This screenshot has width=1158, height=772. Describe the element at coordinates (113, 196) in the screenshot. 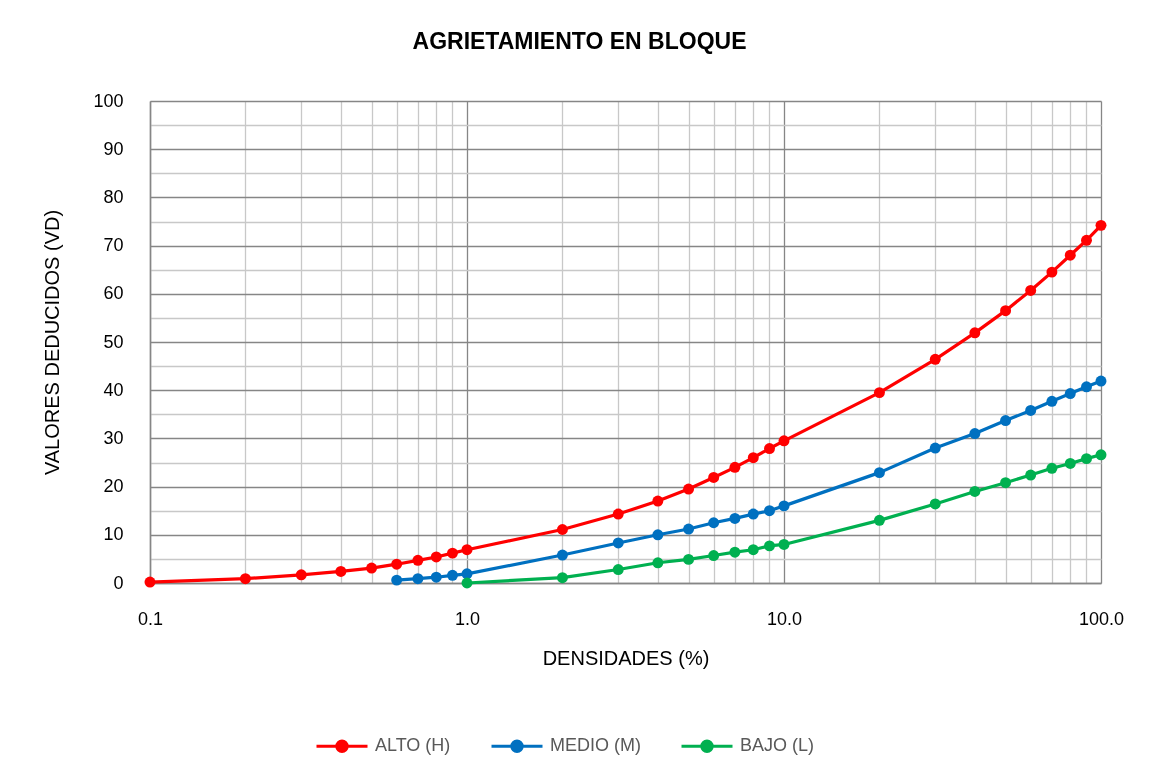

I see `y-tick-label: 80` at that location.